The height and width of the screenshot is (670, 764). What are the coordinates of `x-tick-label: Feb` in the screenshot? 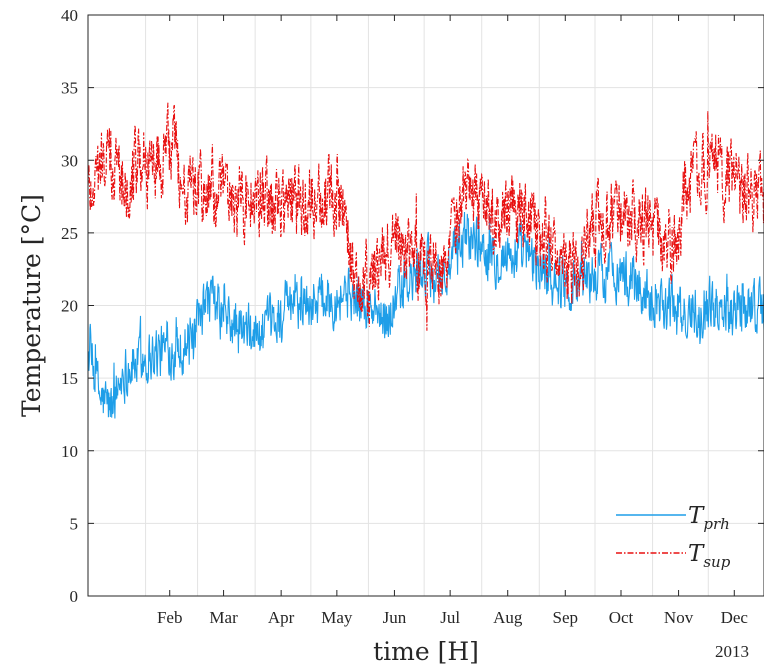 It's located at (170, 617).